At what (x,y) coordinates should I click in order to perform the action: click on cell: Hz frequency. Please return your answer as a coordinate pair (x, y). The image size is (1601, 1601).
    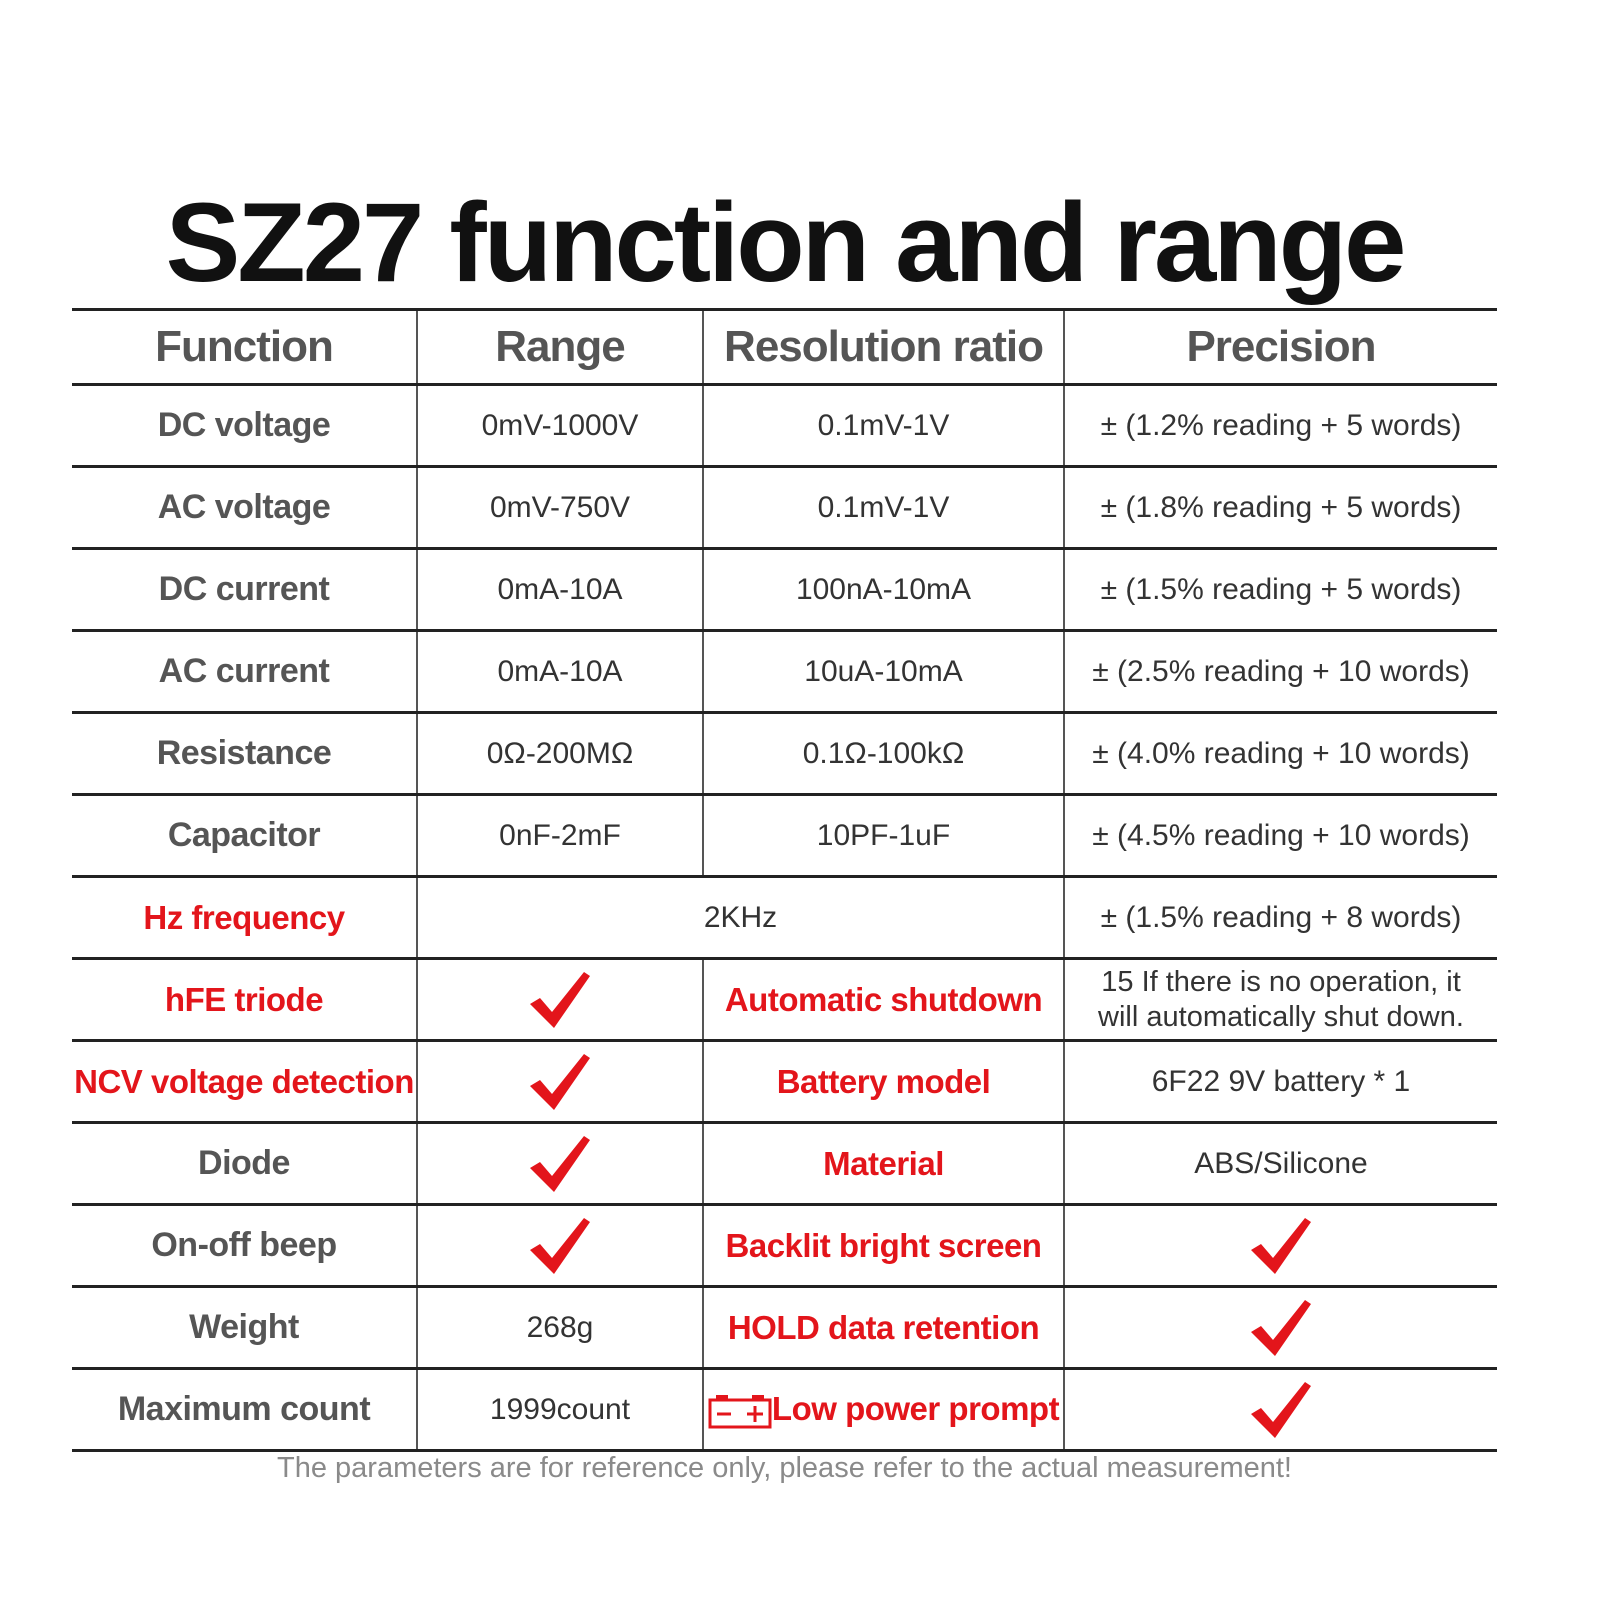
    Looking at the image, I should click on (245, 917).